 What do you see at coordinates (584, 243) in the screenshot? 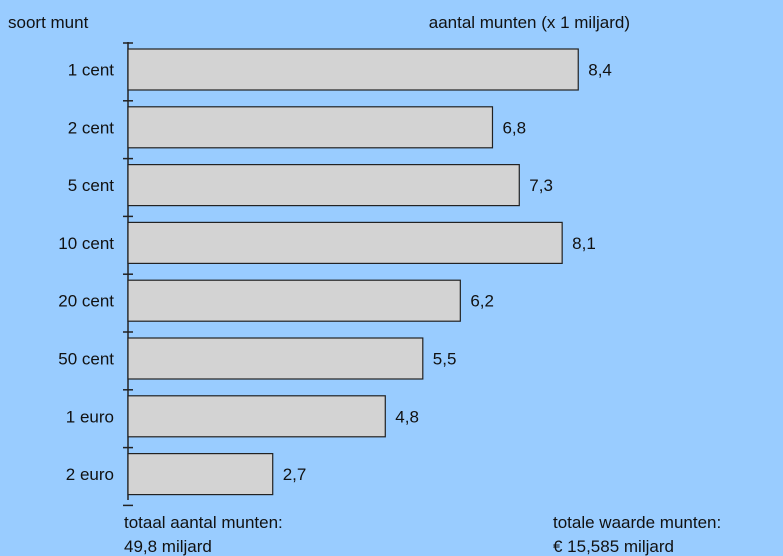
I see `value-label: 8,1` at bounding box center [584, 243].